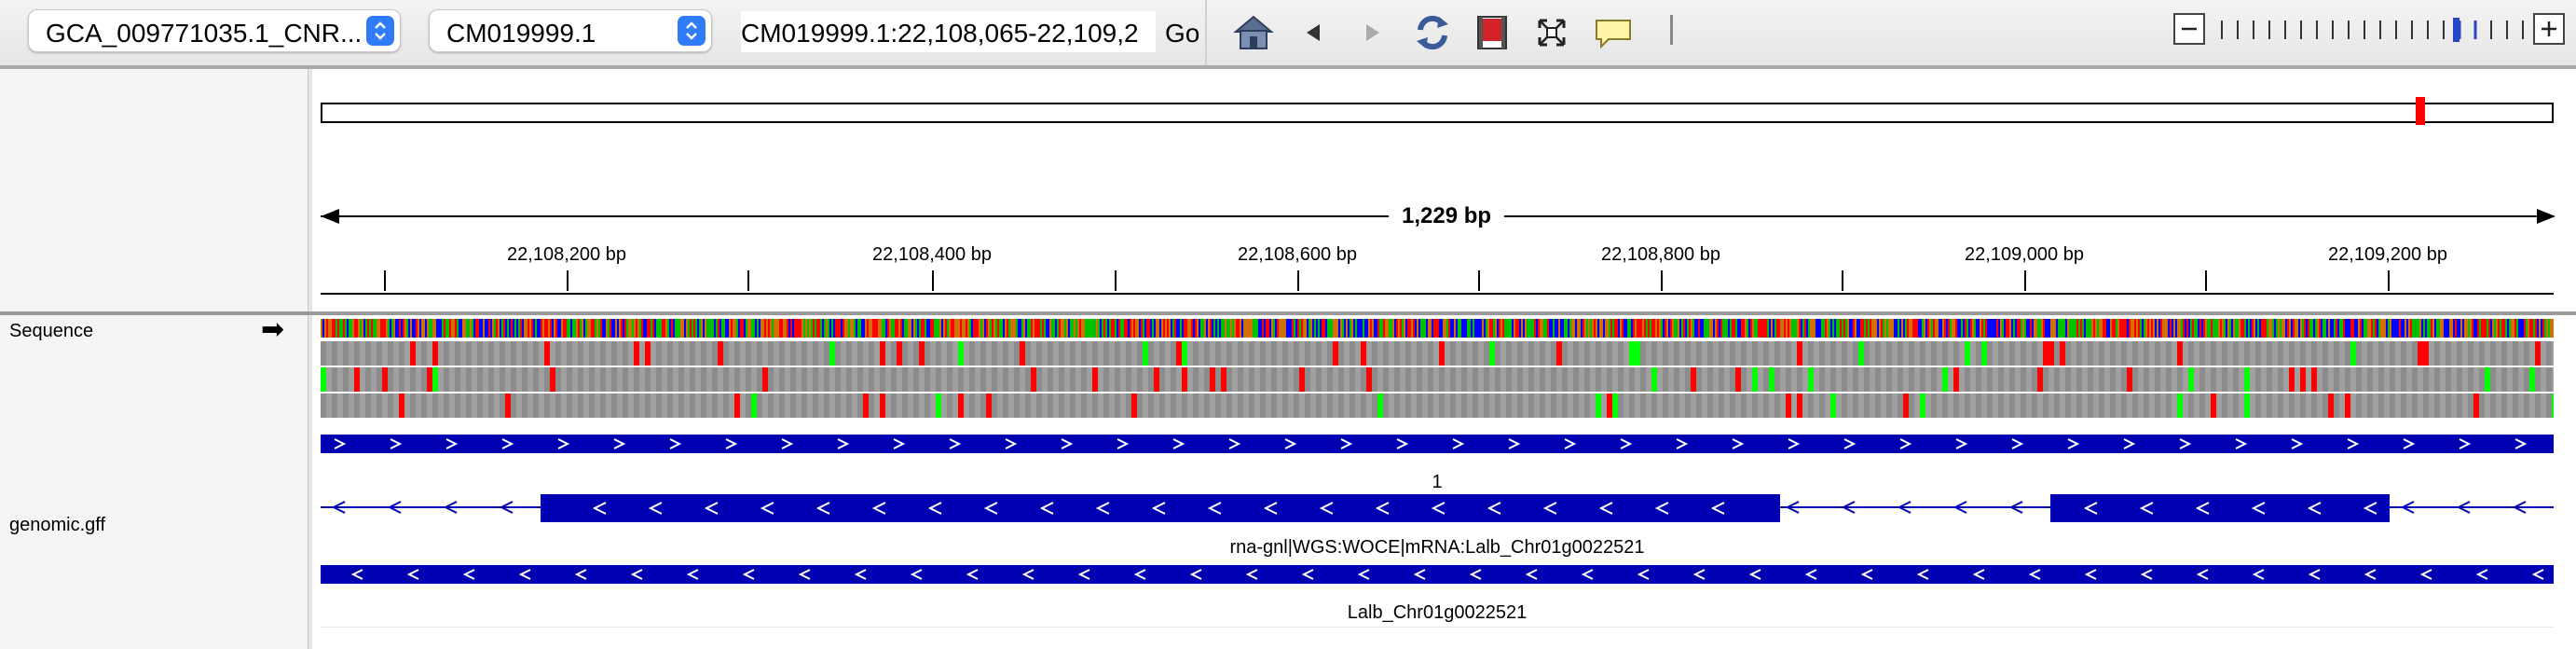 The height and width of the screenshot is (649, 2576). What do you see at coordinates (1437, 547) in the screenshot?
I see `mrna-feature-label: rna-gnl|WGS:WOCE|mRNA:Lalb_Chr01g0022521` at bounding box center [1437, 547].